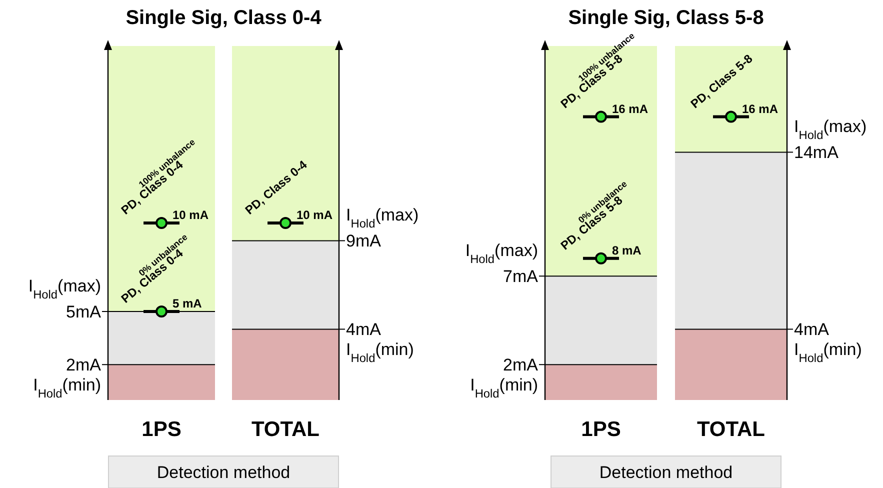  What do you see at coordinates (817, 152) in the screenshot?
I see `y2-tick-label: 14mA` at bounding box center [817, 152].